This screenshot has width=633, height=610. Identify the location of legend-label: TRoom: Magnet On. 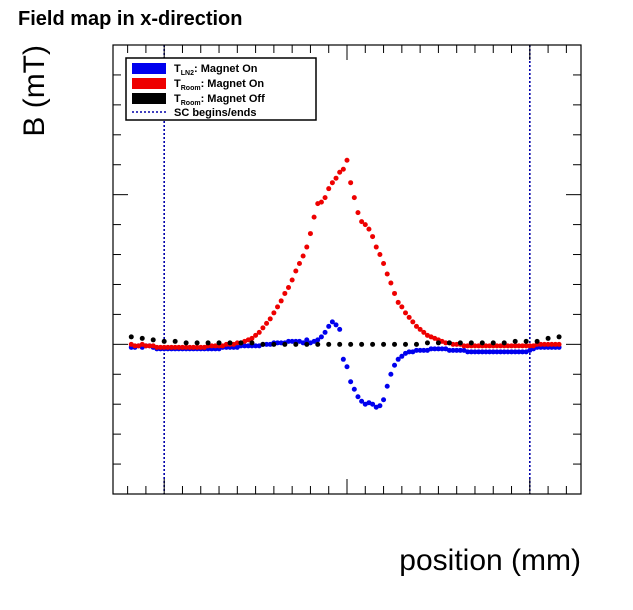
(219, 85).